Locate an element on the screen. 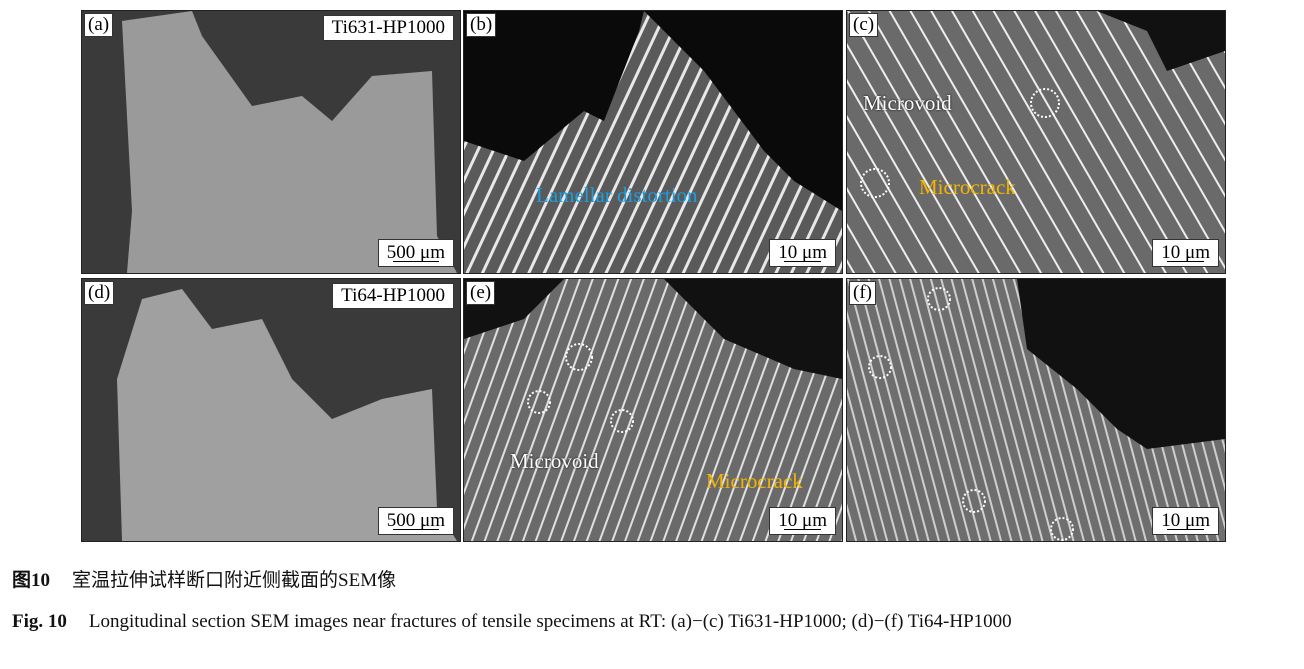  panel-d: (d) Ti64-HP1000 500 μm is located at coordinates (271, 410).